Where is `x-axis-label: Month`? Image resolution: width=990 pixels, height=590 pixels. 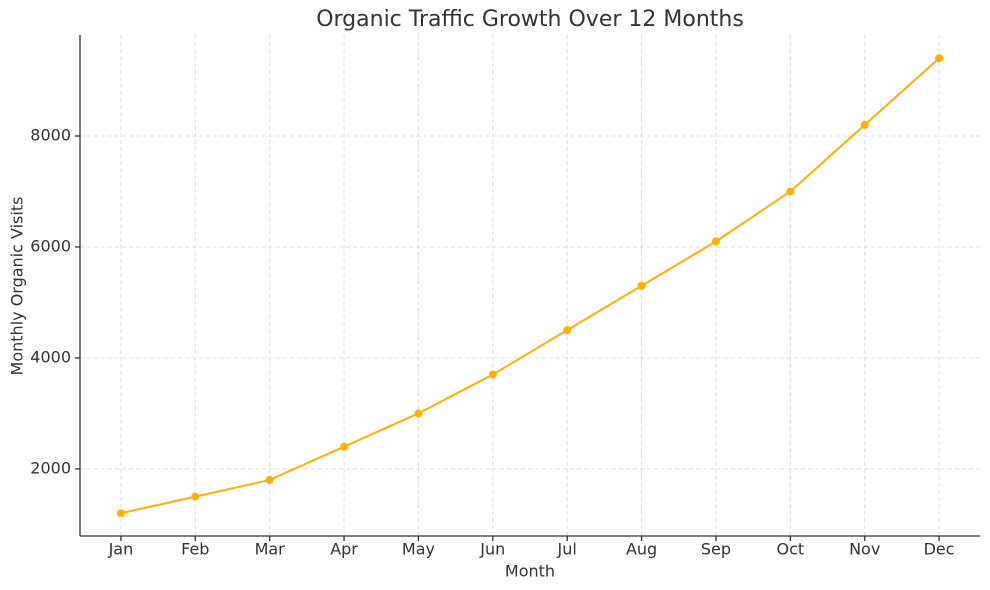
x-axis-label: Month is located at coordinates (530, 571).